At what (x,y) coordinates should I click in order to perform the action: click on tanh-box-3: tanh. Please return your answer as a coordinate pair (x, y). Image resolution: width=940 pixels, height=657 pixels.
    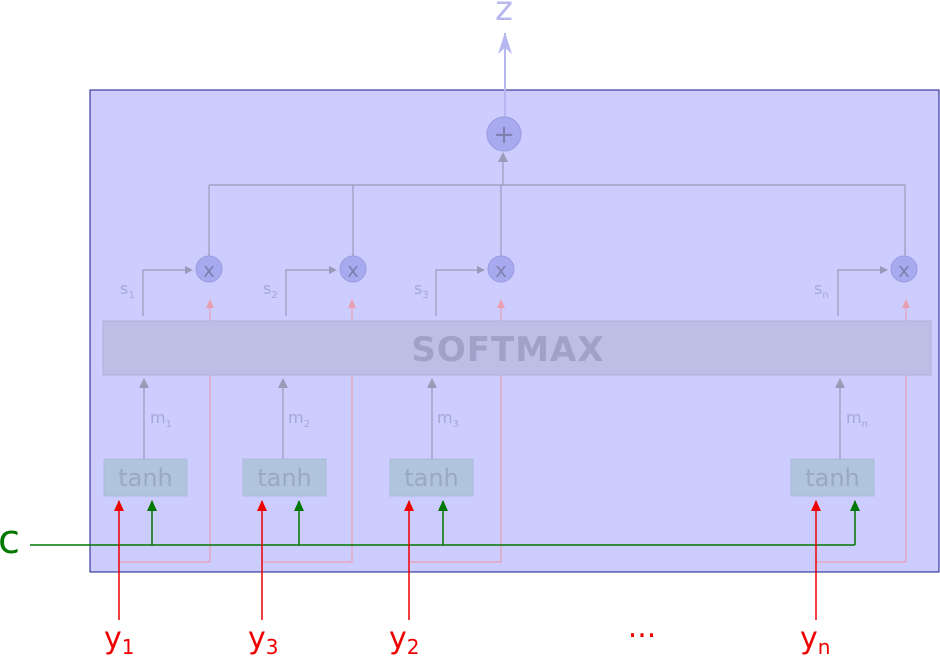
    Looking at the image, I should click on (431, 477).